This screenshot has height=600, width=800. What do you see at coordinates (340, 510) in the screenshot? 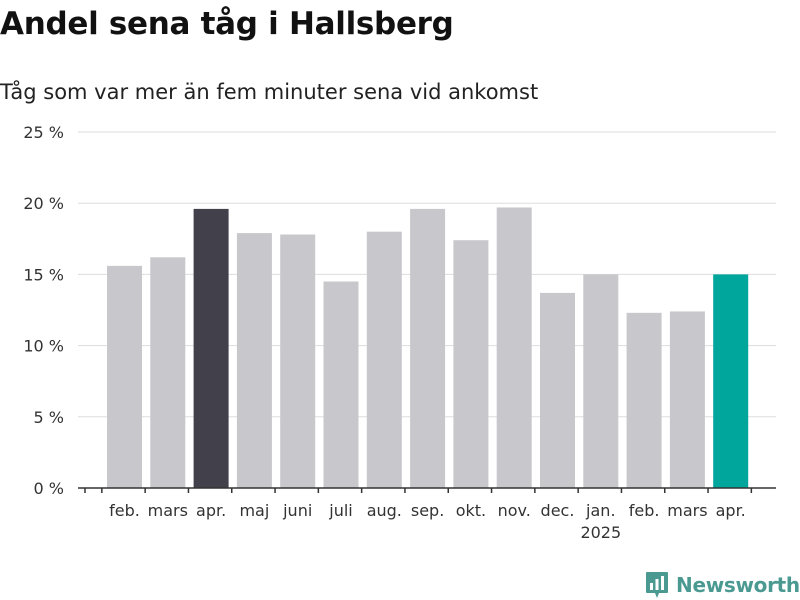
I see `x-tick-label: juli` at bounding box center [340, 510].